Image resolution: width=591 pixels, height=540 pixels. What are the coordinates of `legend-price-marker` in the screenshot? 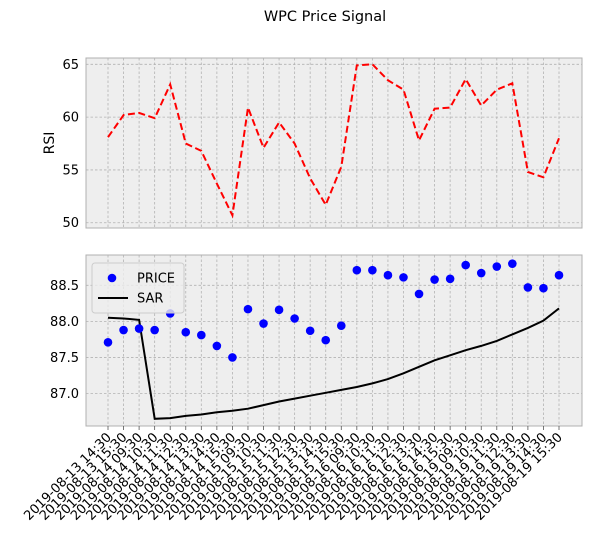 It's located at (112, 278).